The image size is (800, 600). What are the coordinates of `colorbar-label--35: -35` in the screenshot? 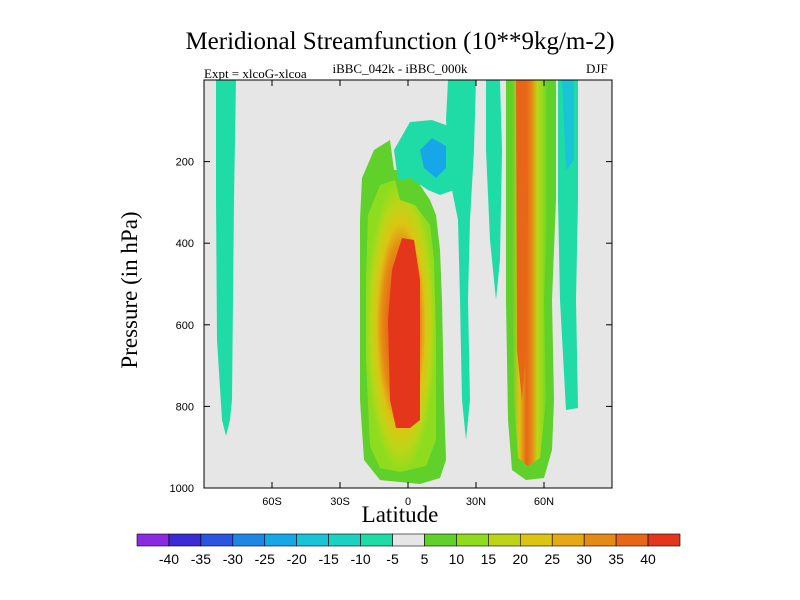 It's located at (201, 559).